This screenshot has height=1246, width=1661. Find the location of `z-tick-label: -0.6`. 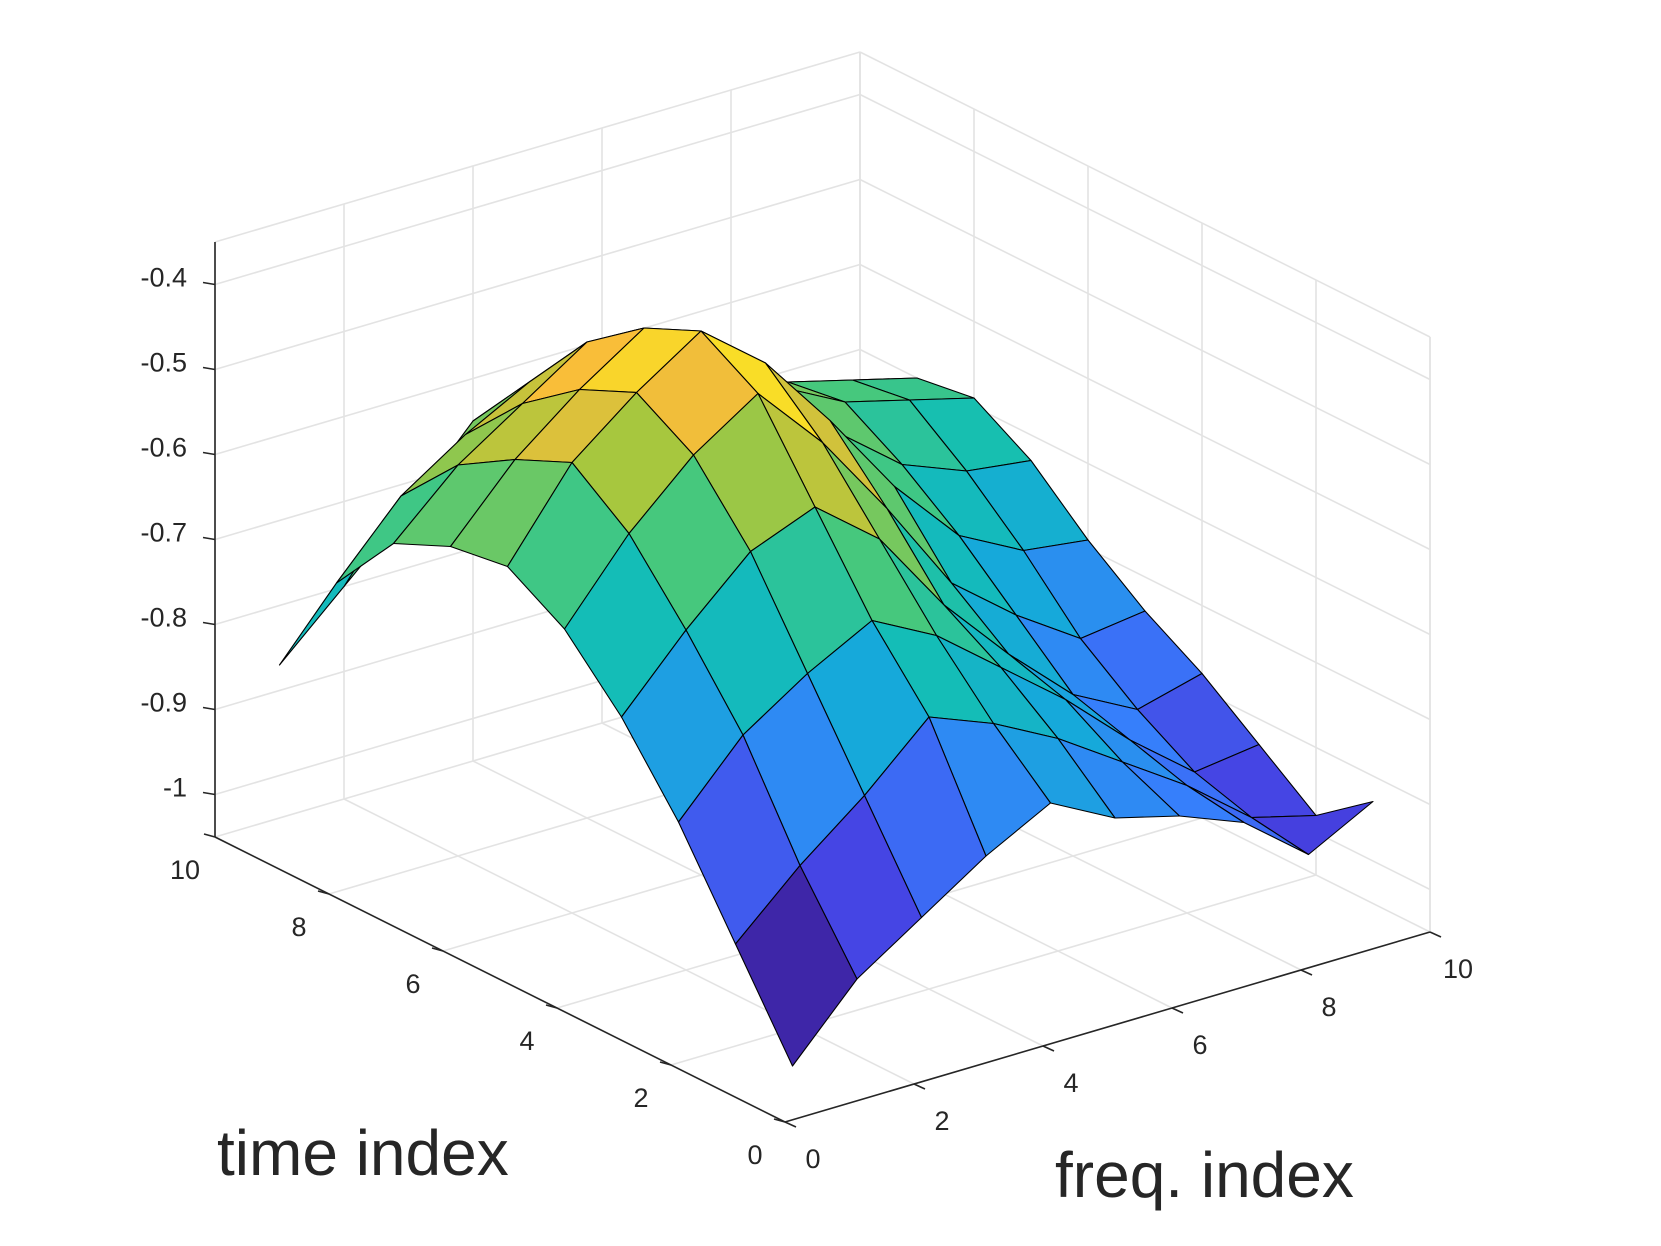

z-tick-label: -0.6 is located at coordinates (163, 448).